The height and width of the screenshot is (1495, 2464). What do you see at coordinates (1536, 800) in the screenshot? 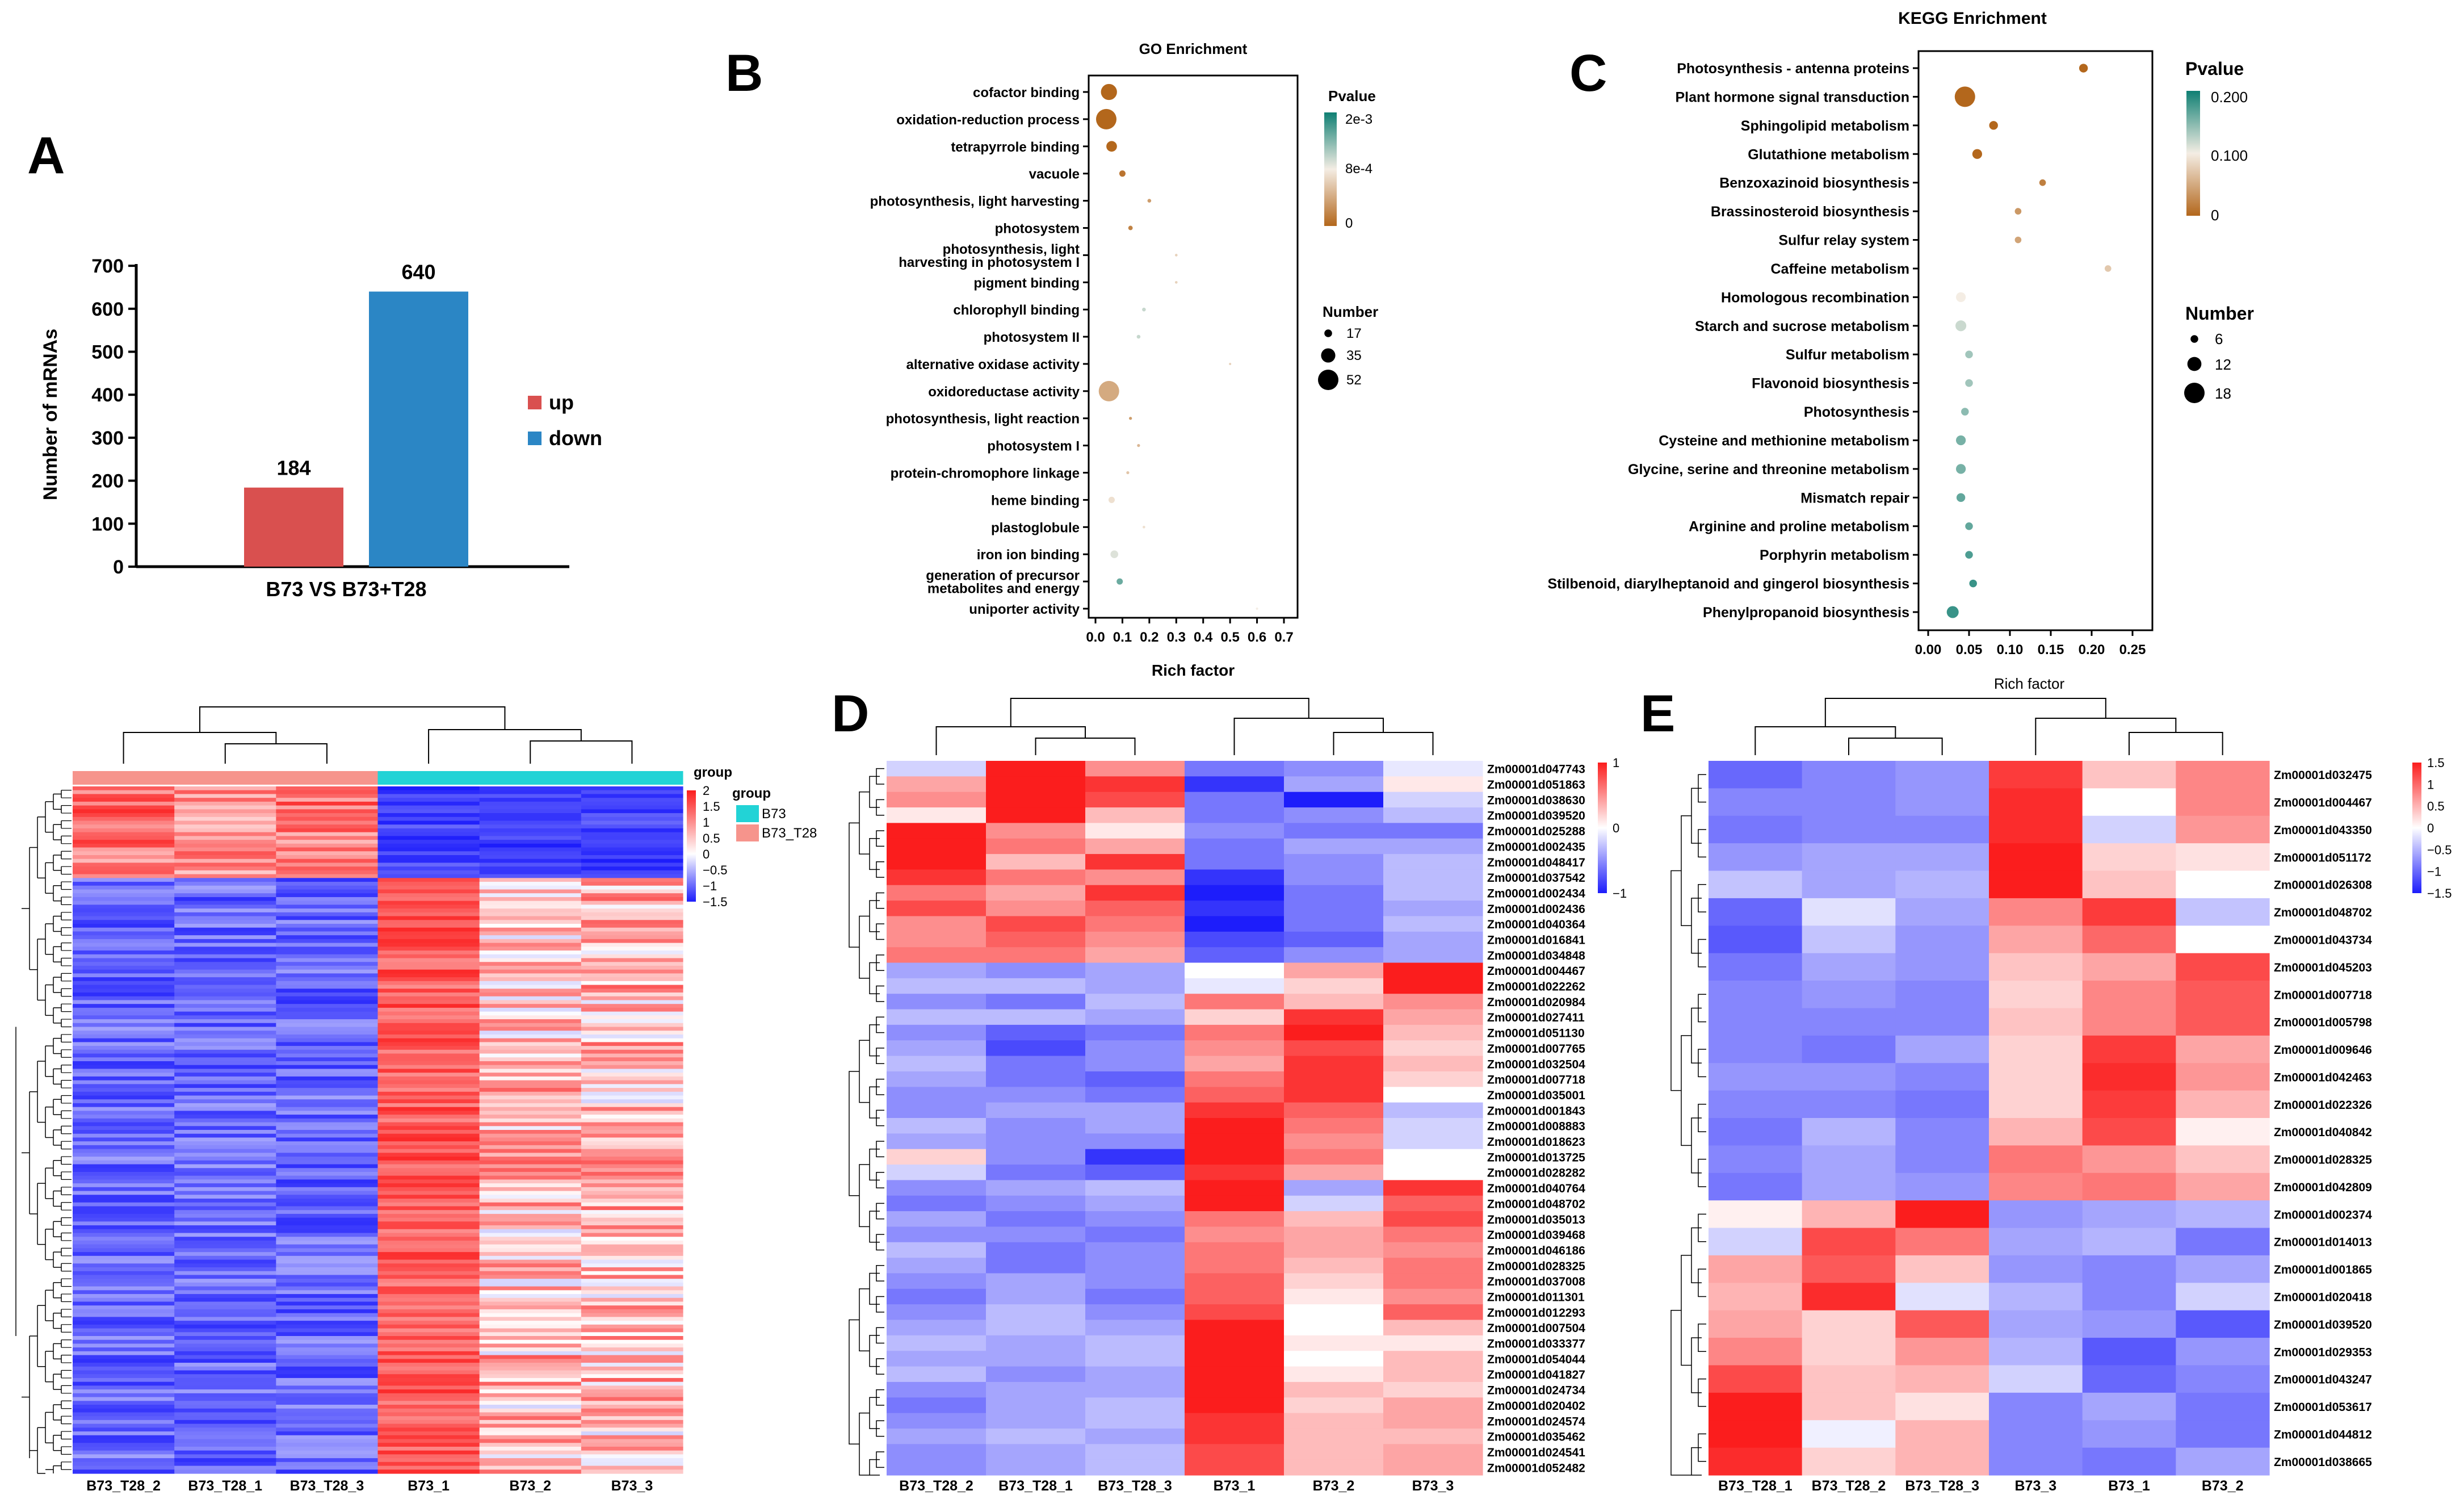
I see `heatmap-row-label-heatD: Zm00001d038630` at bounding box center [1536, 800].